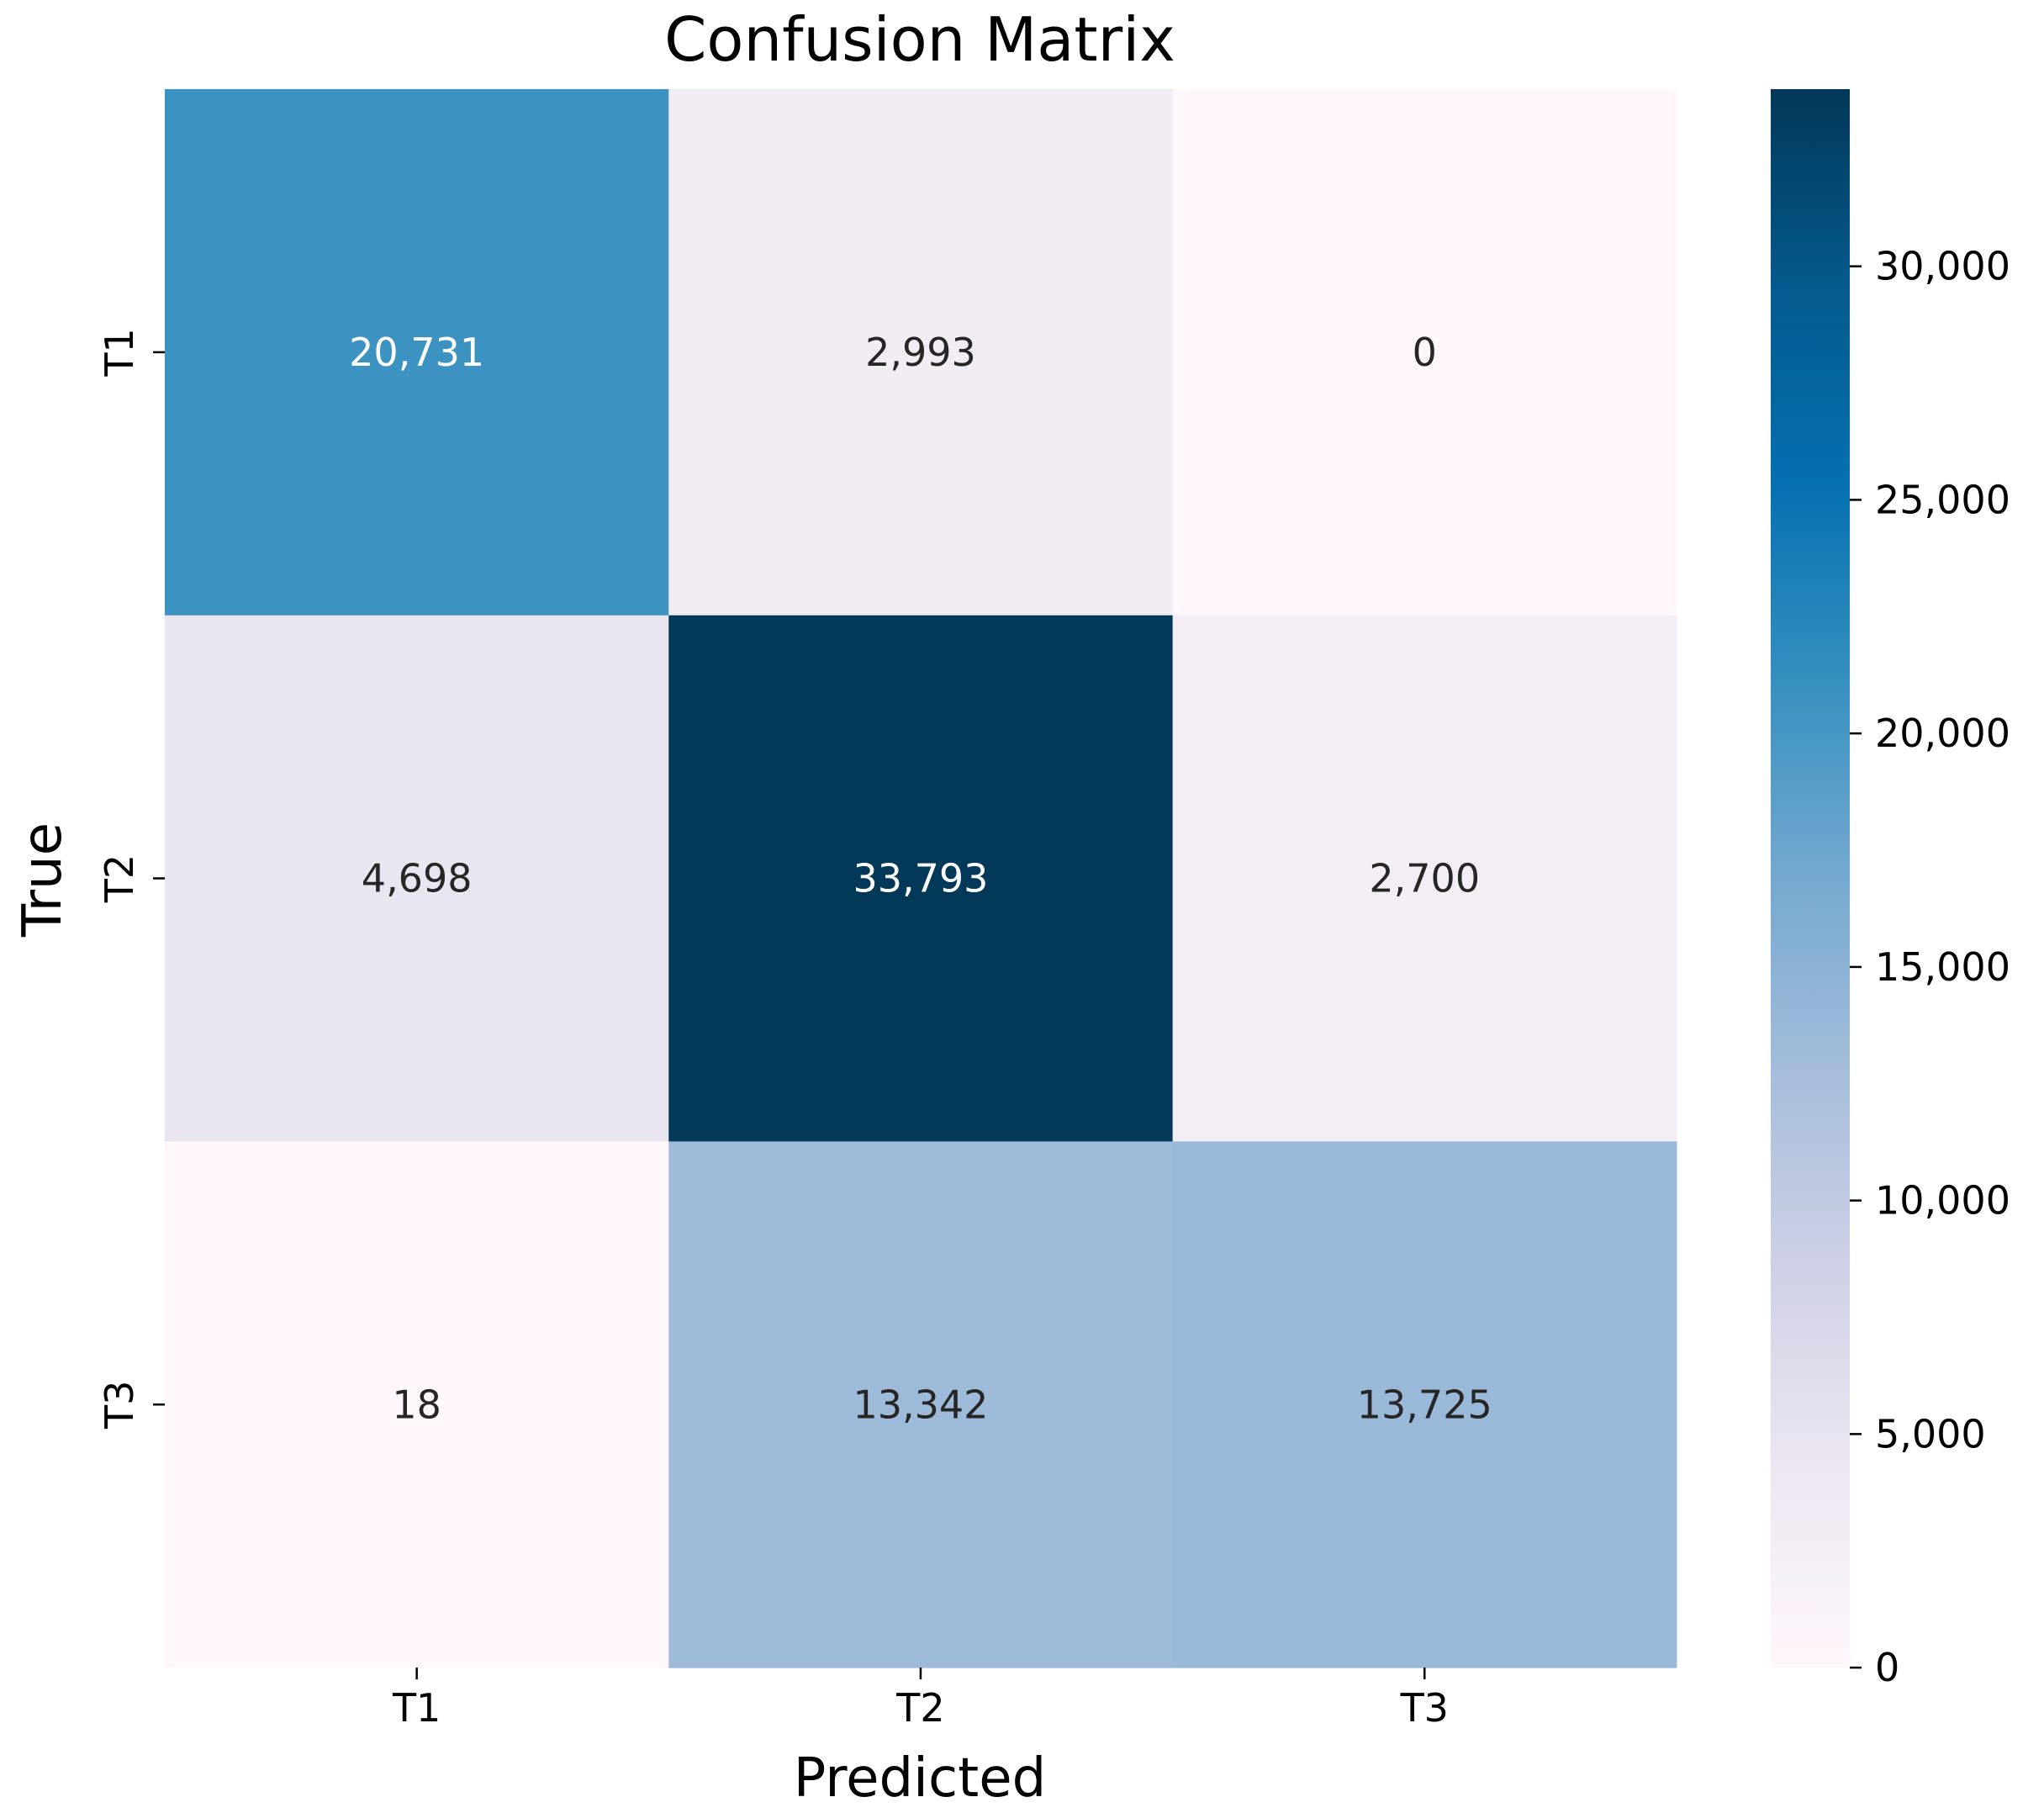  Describe the element at coordinates (1942, 267) in the screenshot. I see `colorbar-tick-label: 30,000` at that location.